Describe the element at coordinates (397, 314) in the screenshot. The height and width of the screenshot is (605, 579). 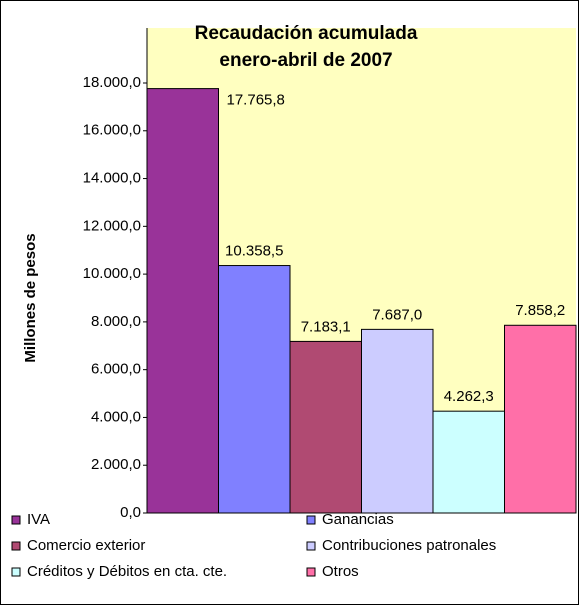
I see `data-label: 7.687,0` at that location.